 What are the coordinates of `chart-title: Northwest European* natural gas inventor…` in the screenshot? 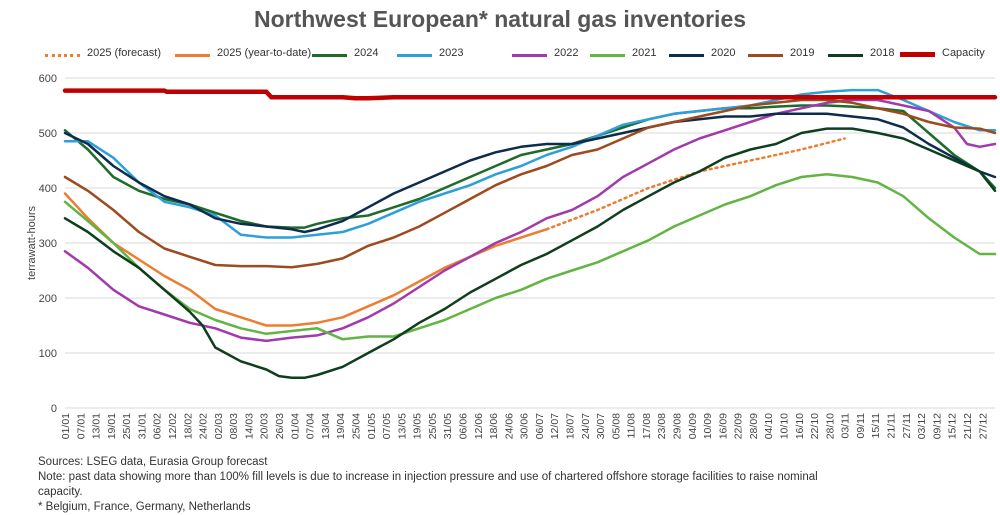 It's located at (500, 19).